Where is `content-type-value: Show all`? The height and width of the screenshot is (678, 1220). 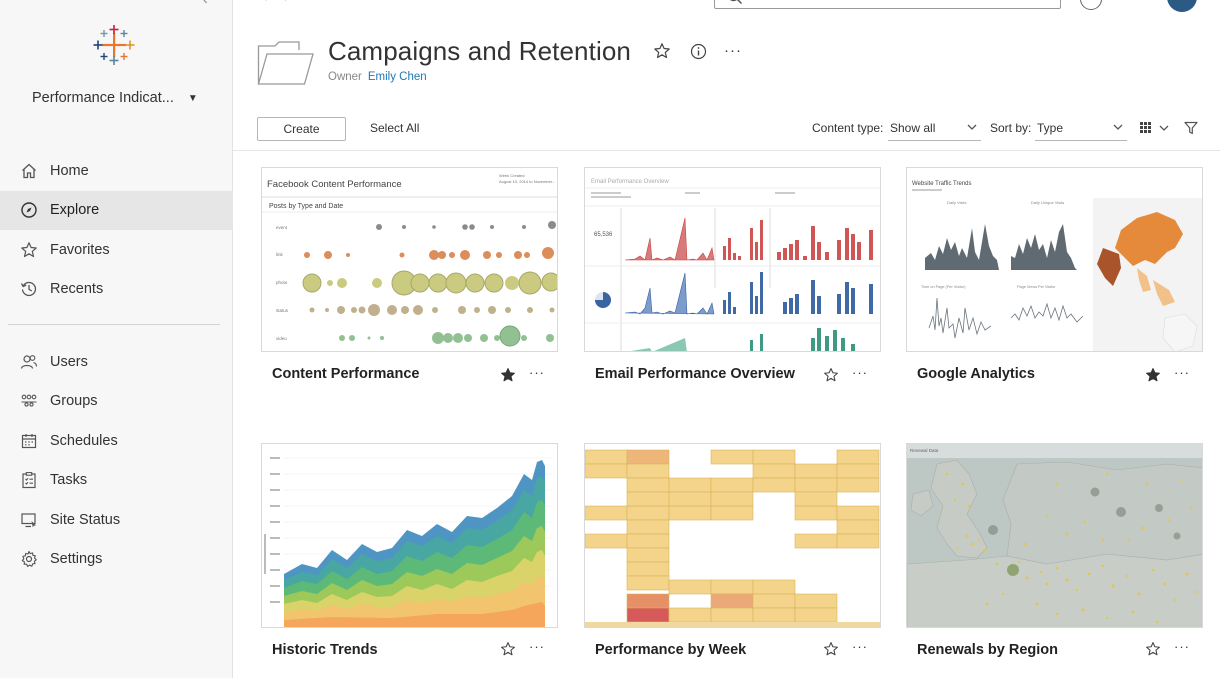
content-type-value: Show all is located at coordinates (913, 128).